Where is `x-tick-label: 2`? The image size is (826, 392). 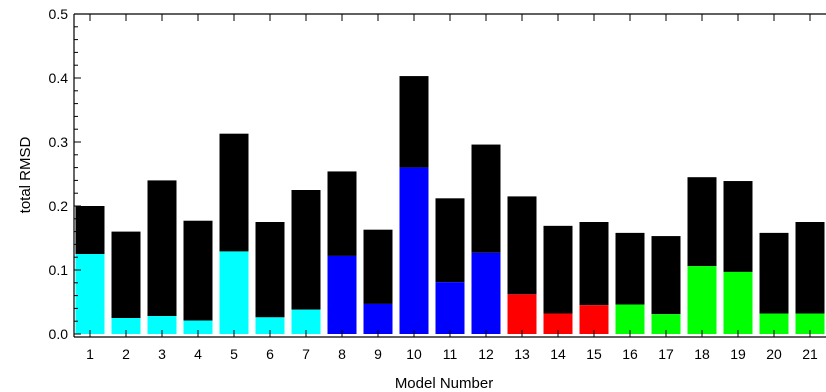 x-tick-label: 2 is located at coordinates (126, 354).